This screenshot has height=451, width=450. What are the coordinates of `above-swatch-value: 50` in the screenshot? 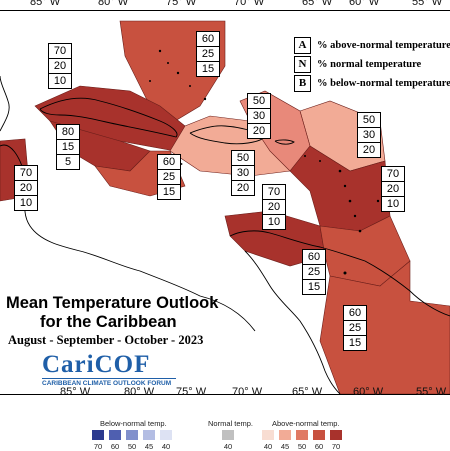 It's located at (302, 446).